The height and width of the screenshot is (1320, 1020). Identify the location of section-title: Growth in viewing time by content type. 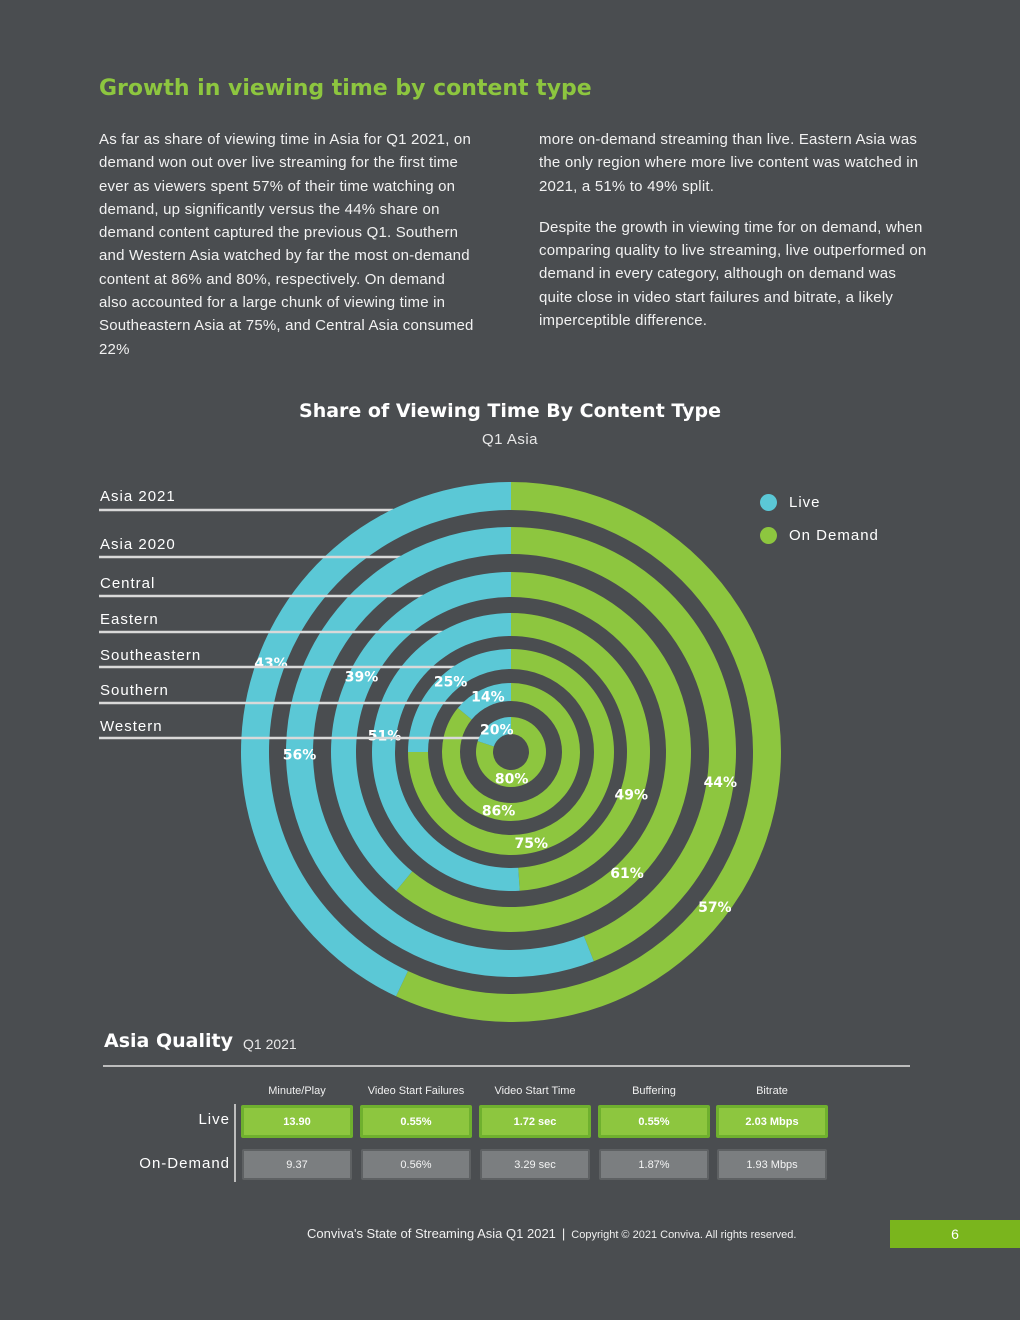
(345, 88).